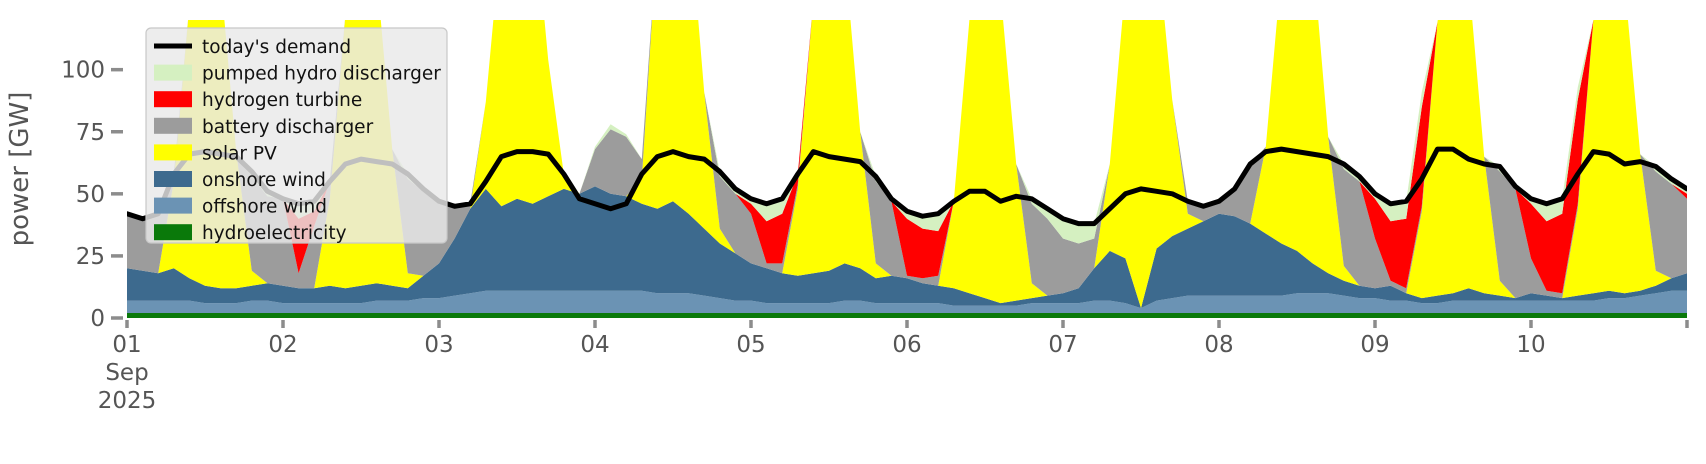 The height and width of the screenshot is (464, 1706). Describe the element at coordinates (264, 207) in the screenshot. I see `legend-label: offshore wind` at that location.